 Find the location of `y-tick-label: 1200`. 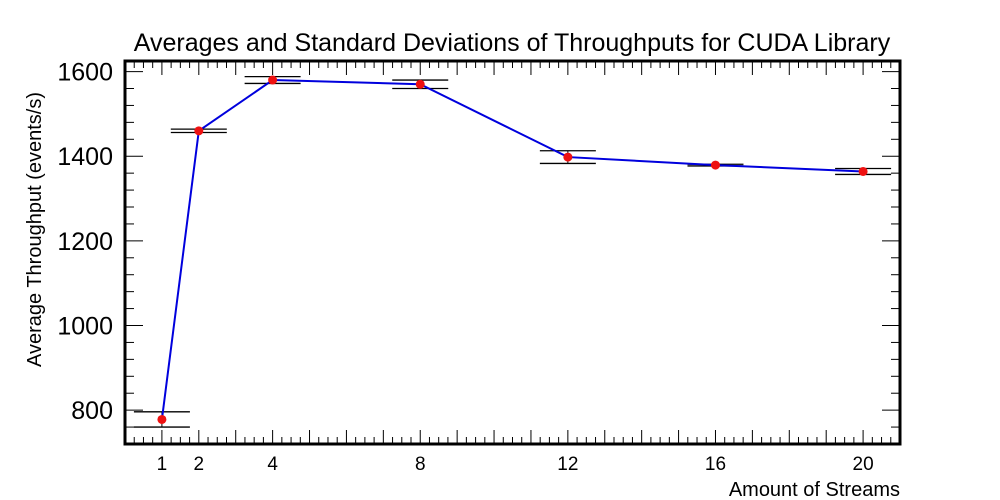

y-tick-label: 1200 is located at coordinates (85, 242).